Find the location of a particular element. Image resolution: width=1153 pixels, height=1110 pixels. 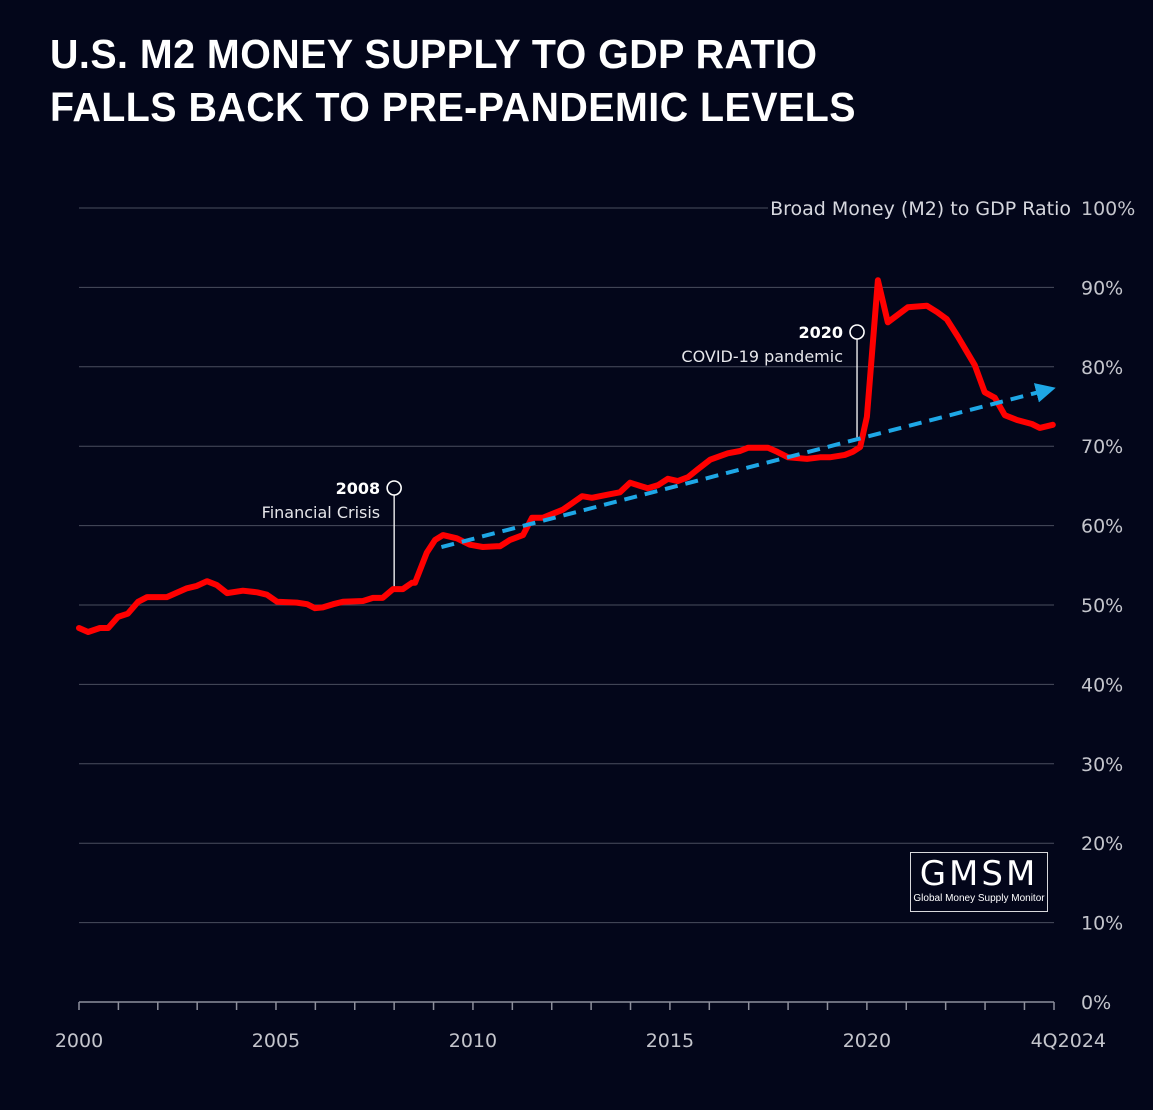

title-line-1: U.S. M2 MONEY SUPPLY TO GDP RATIO is located at coordinates (434, 54).